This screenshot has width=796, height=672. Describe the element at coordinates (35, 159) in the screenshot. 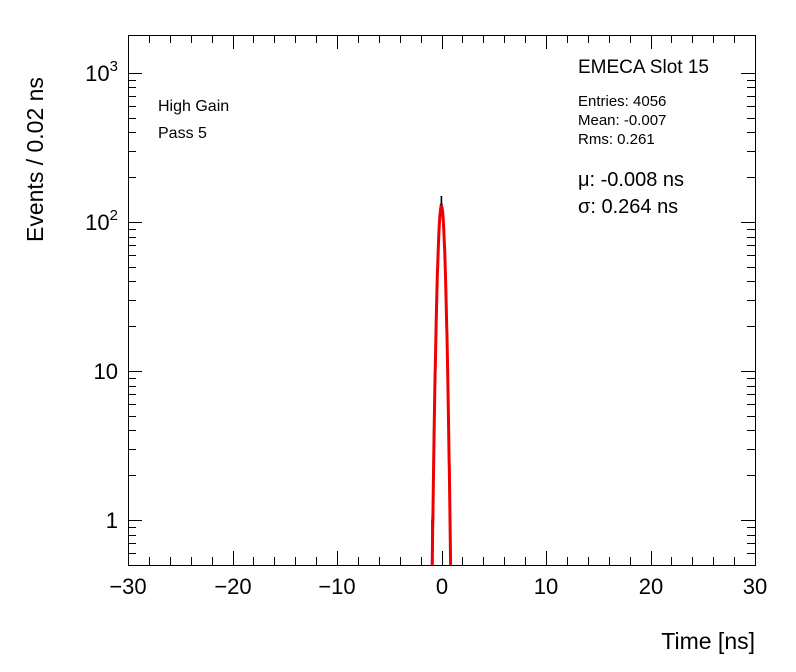

I see `y-axis-title: Events / 0.02 ns` at that location.